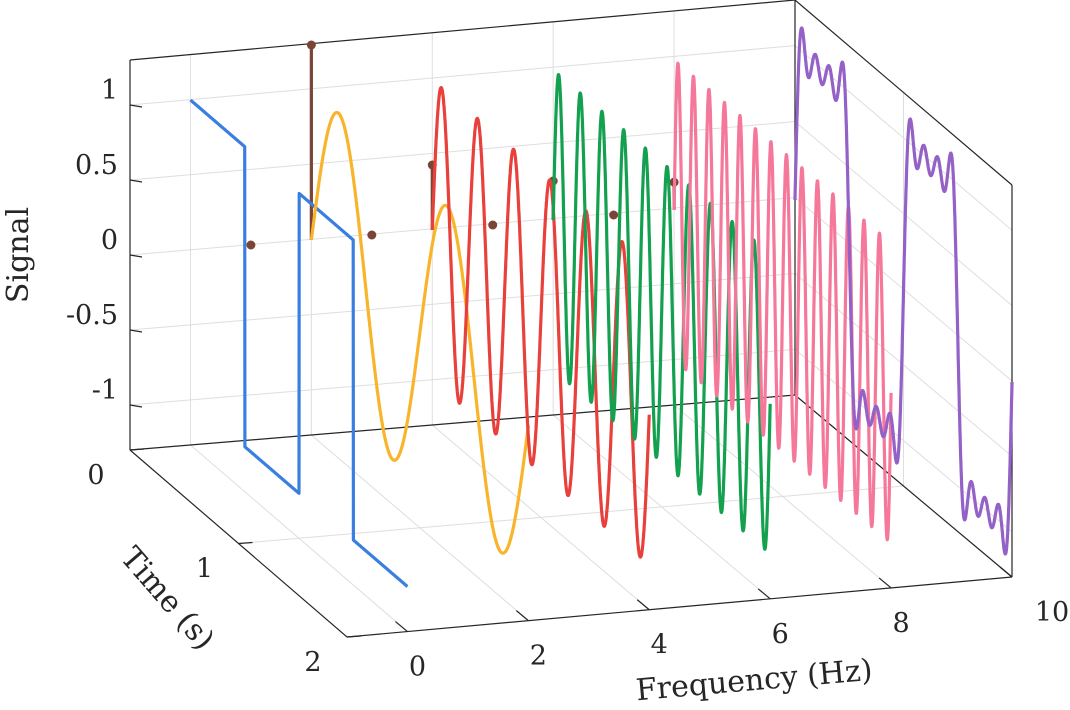 Image resolution: width=1070 pixels, height=710 pixels. Describe the element at coordinates (782, 301) in the screenshot. I see `series-line-sine-7hz` at that location.